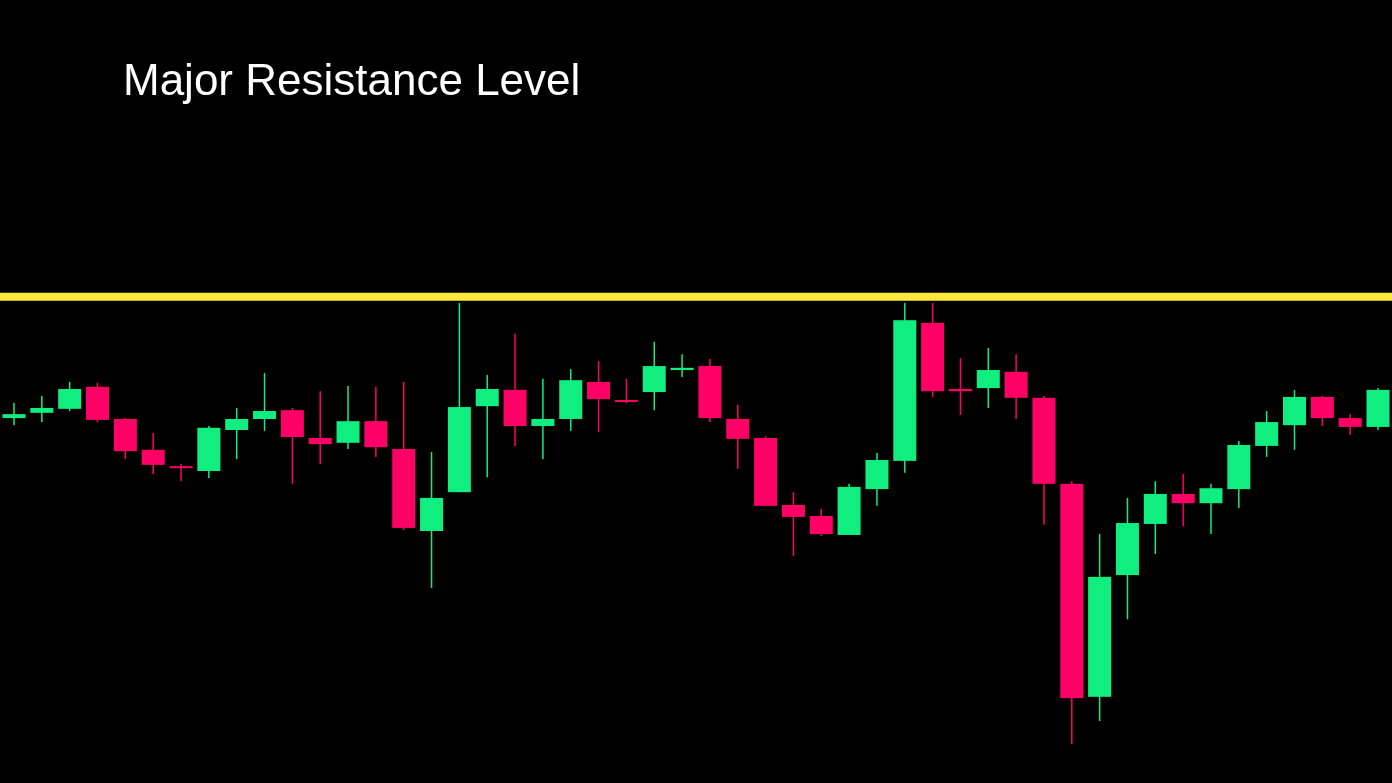  What do you see at coordinates (352, 79) in the screenshot?
I see `chart-title: Major Resistance Level` at bounding box center [352, 79].